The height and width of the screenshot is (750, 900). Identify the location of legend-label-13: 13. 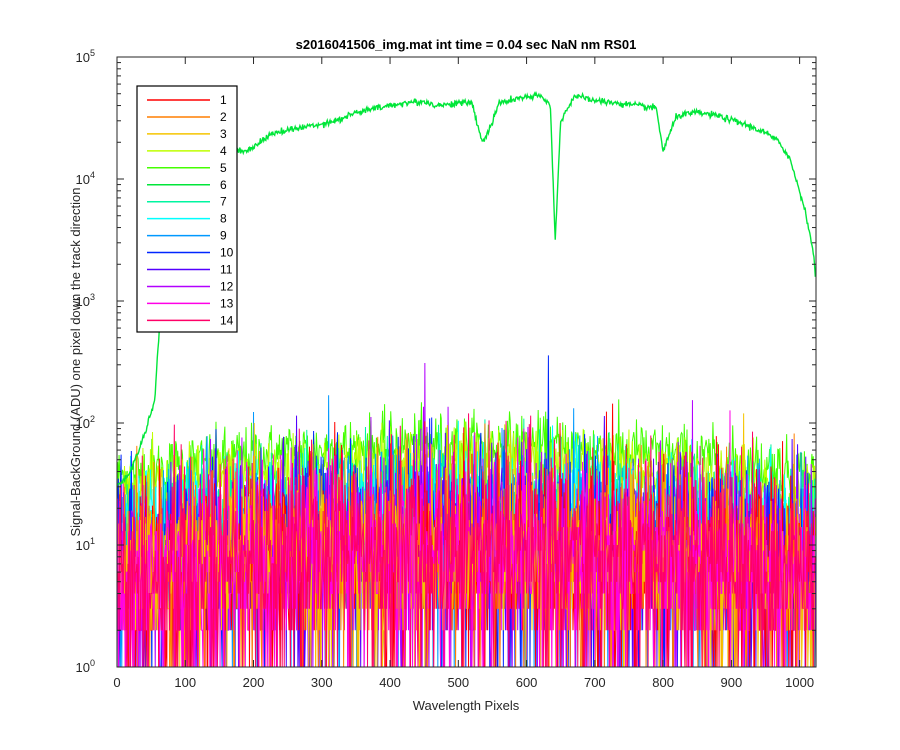
(227, 303).